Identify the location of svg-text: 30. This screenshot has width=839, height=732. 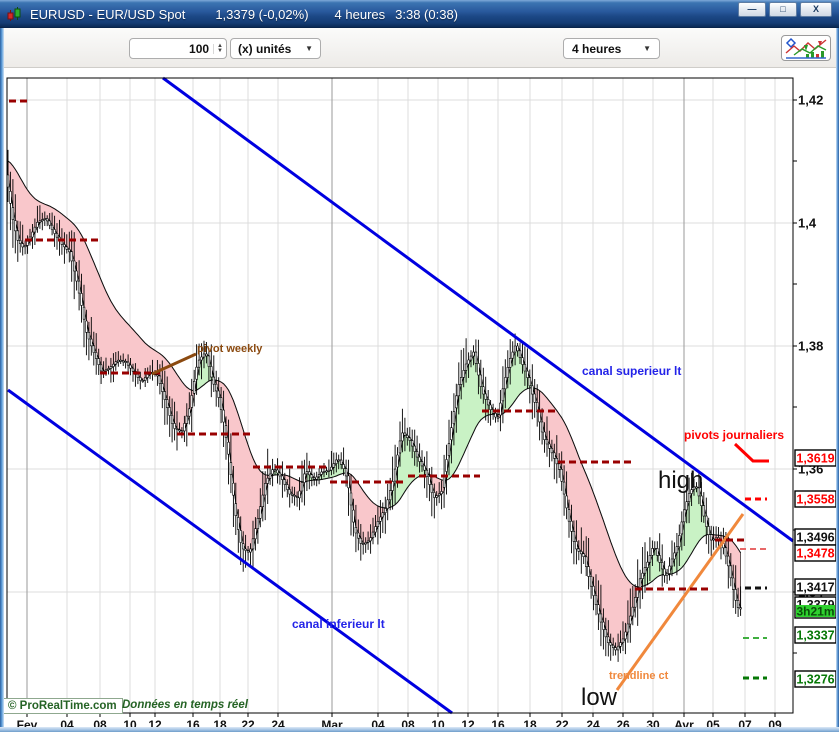
(653, 722).